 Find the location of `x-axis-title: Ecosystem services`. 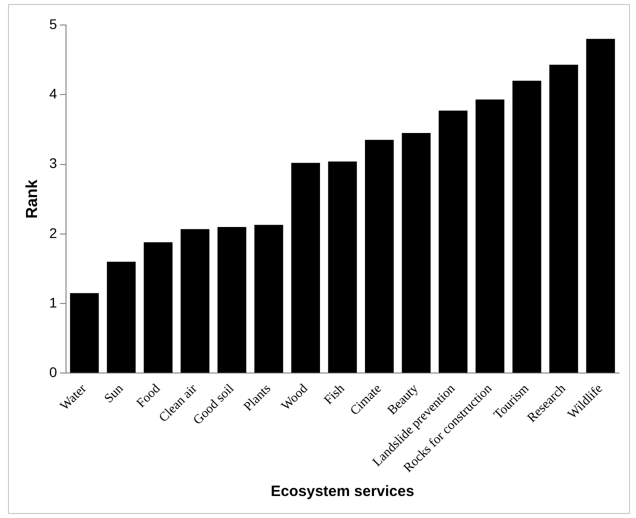

x-axis-title: Ecosystem services is located at coordinates (342, 491).